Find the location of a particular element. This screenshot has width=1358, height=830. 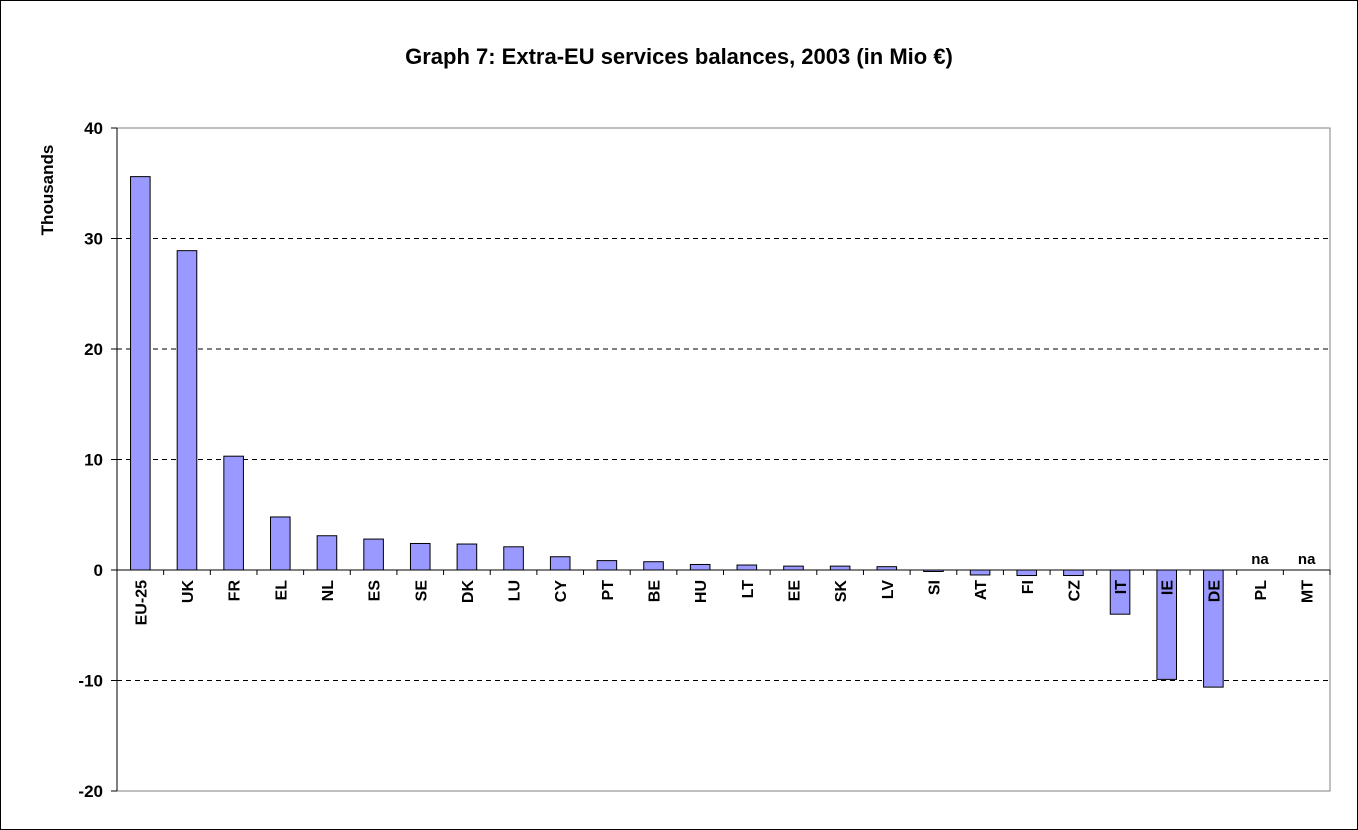

x-tick-label: LU is located at coordinates (515, 590).